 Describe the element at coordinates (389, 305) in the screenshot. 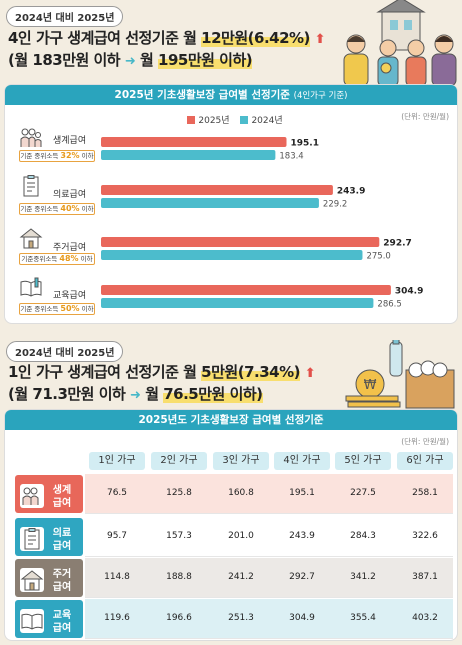

I see `bar-value-label: 286.5` at that location.